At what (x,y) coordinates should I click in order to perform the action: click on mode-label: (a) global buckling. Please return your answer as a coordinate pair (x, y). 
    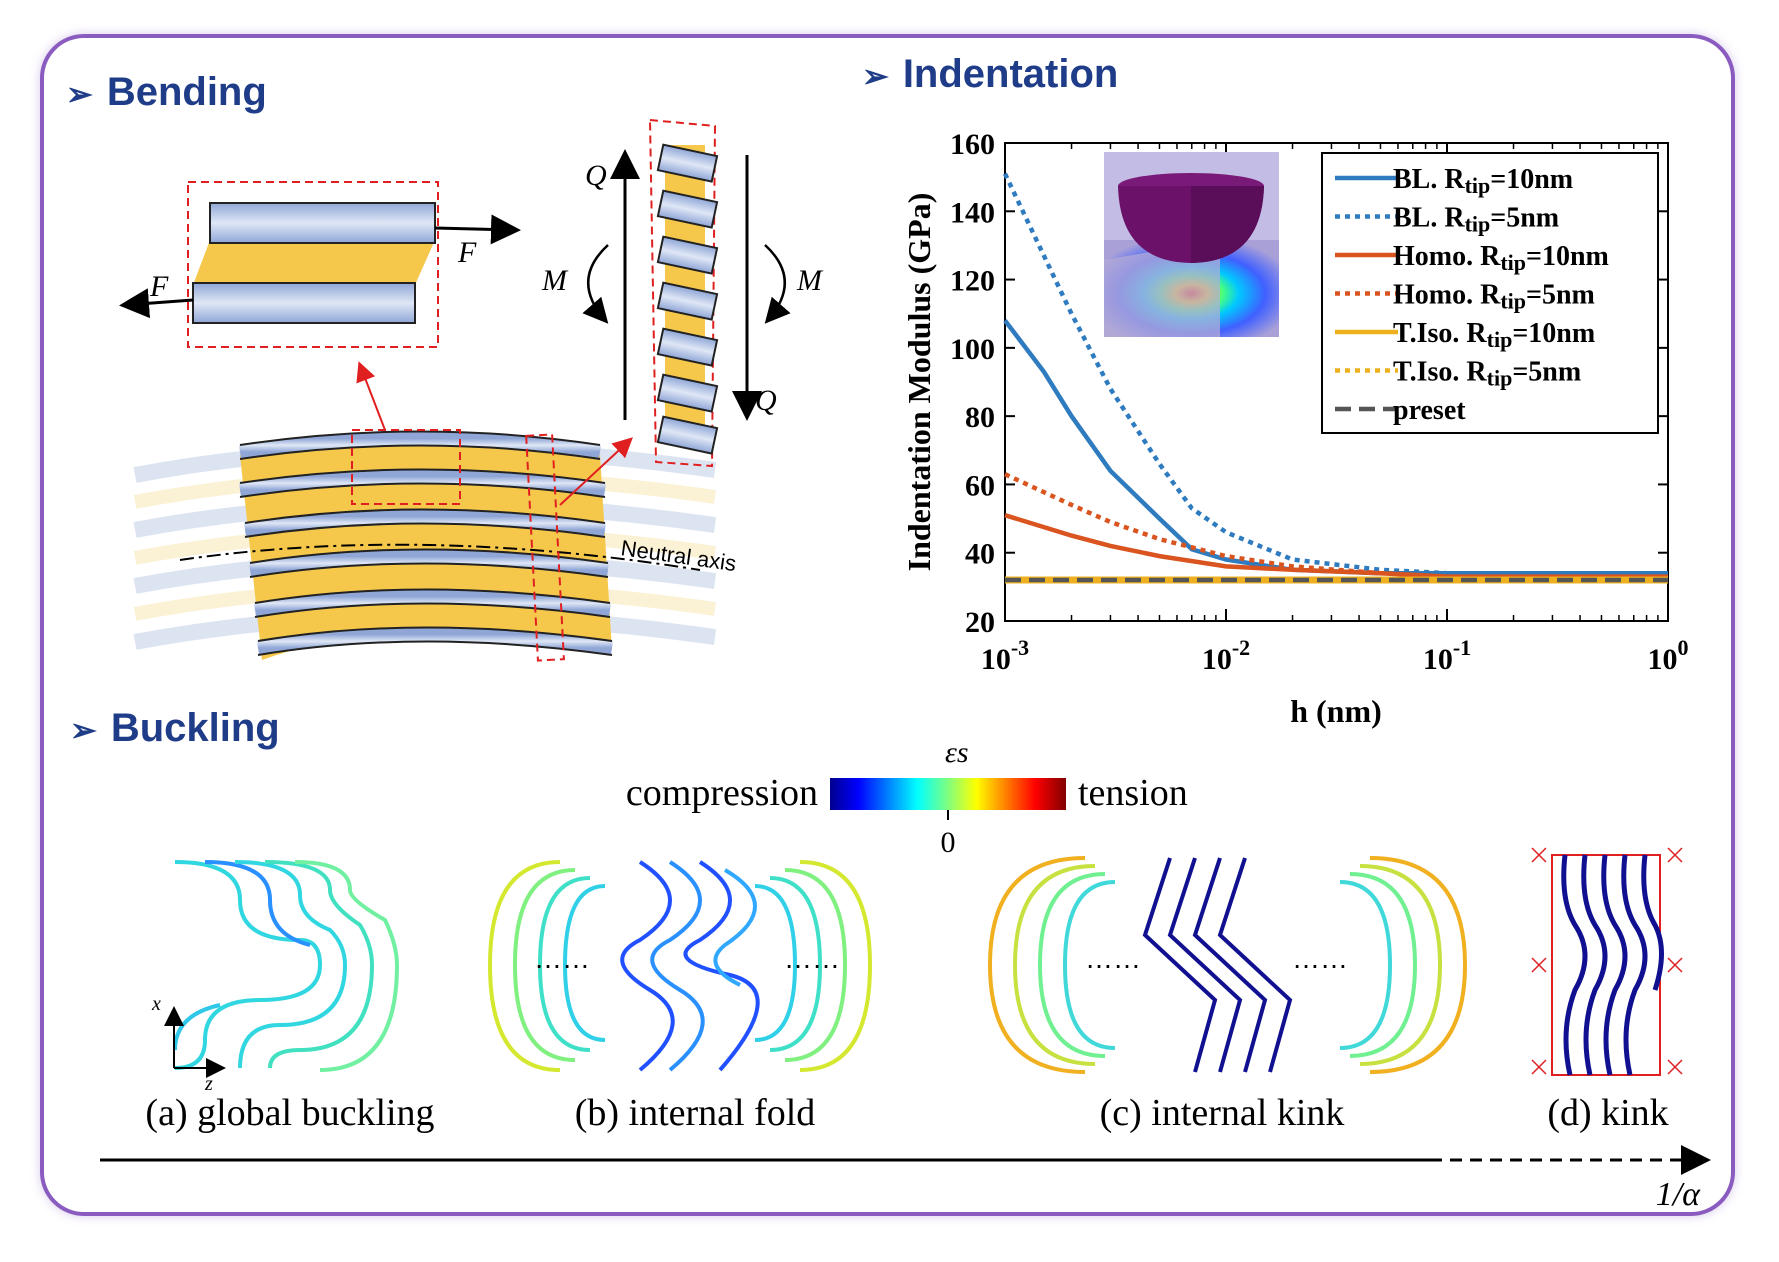
    Looking at the image, I should click on (289, 1113).